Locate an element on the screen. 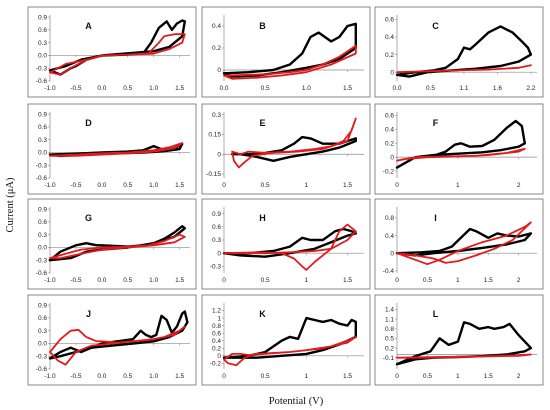  panel-a-xtick-label: 1.0 is located at coordinates (153, 88).